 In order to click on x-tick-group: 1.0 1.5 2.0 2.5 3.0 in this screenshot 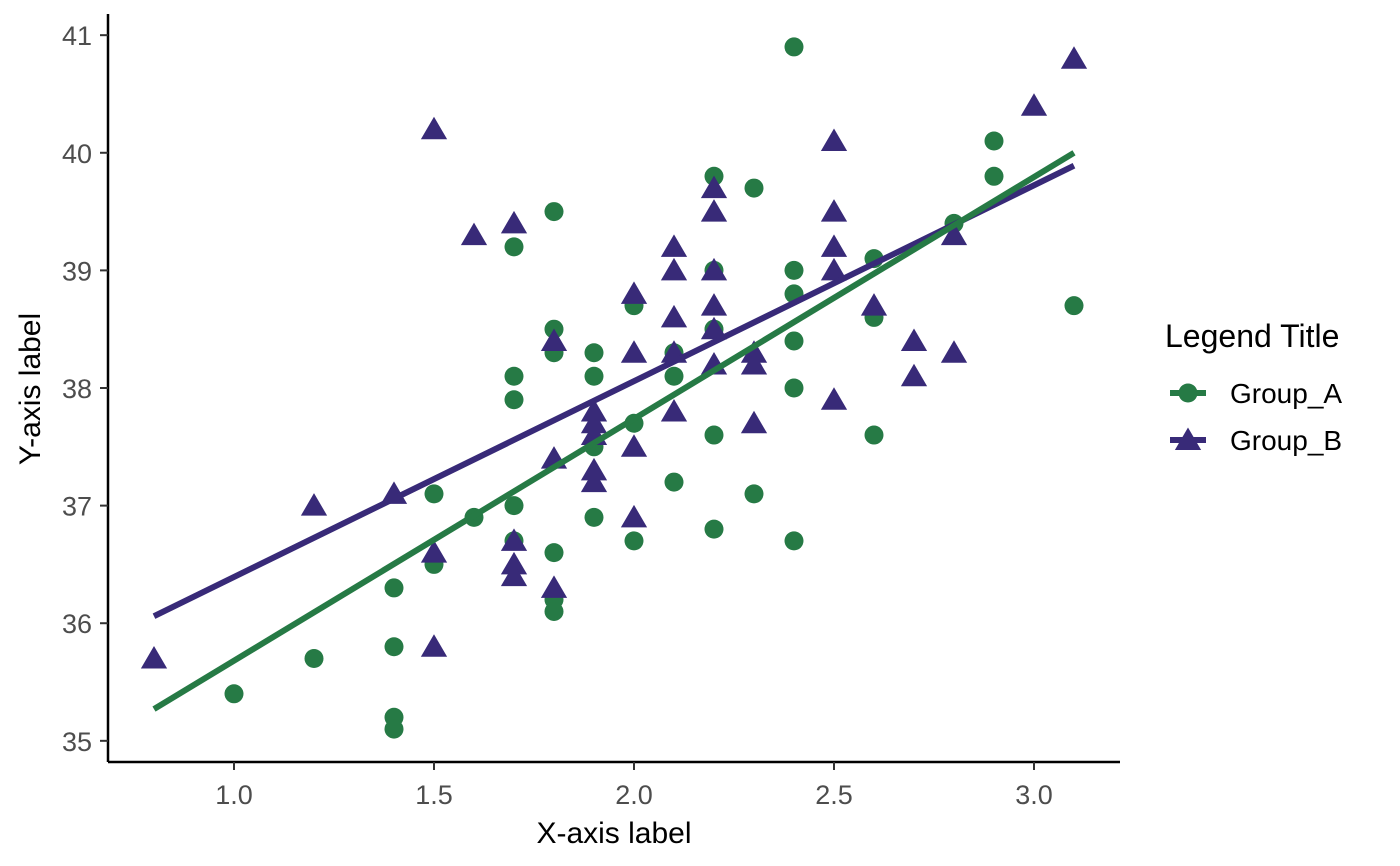, I will do `click(634, 786)`.